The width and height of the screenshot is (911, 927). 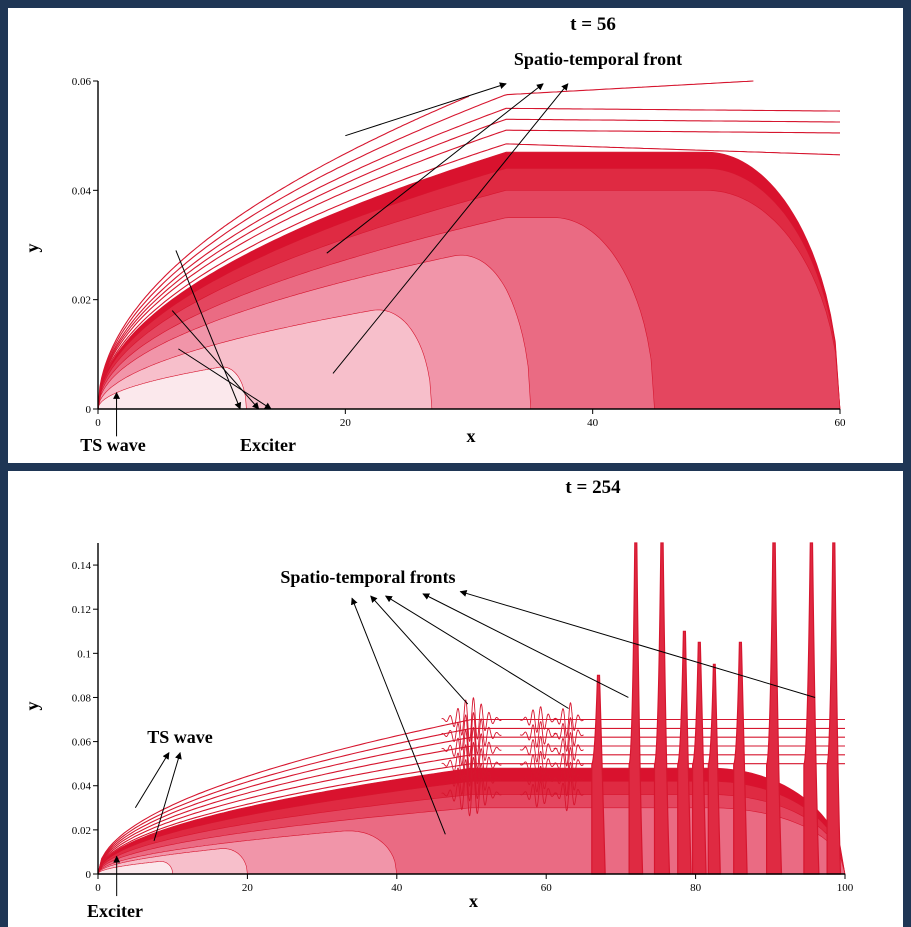 What do you see at coordinates (593, 24) in the screenshot?
I see `chart-title: t = 56` at bounding box center [593, 24].